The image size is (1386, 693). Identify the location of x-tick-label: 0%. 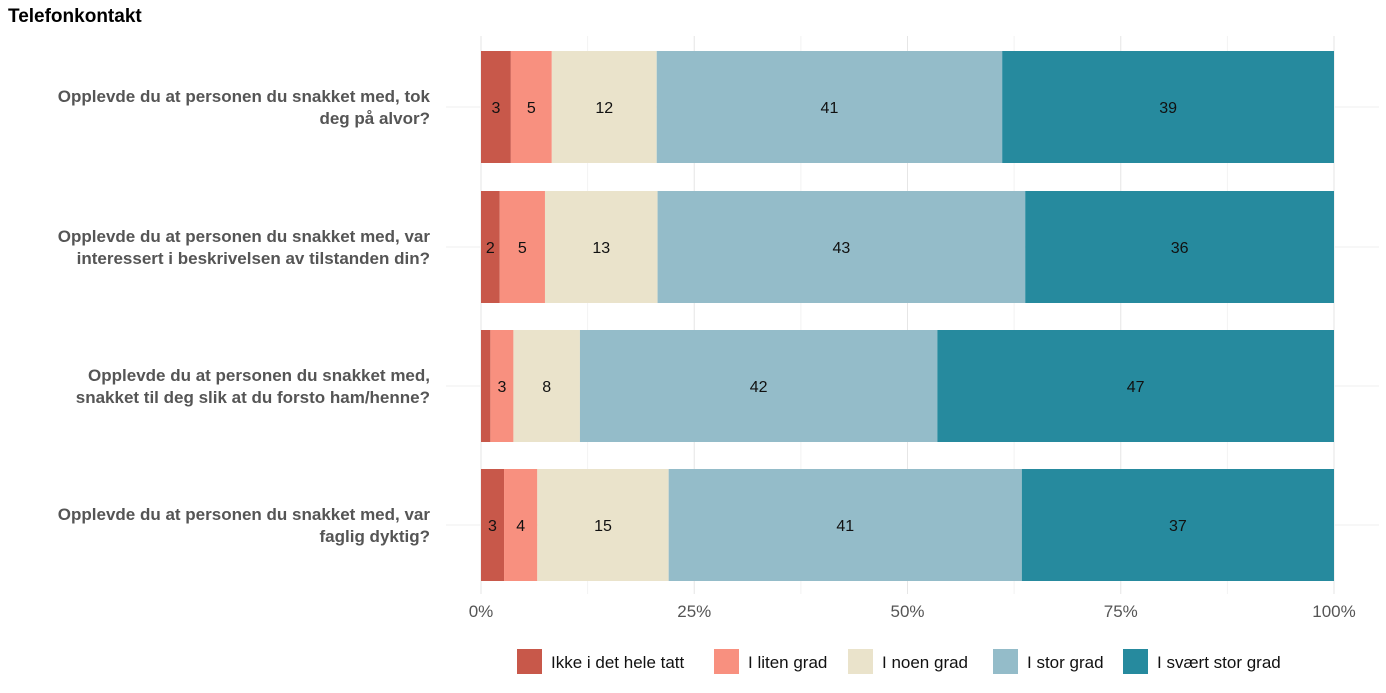
(481, 611).